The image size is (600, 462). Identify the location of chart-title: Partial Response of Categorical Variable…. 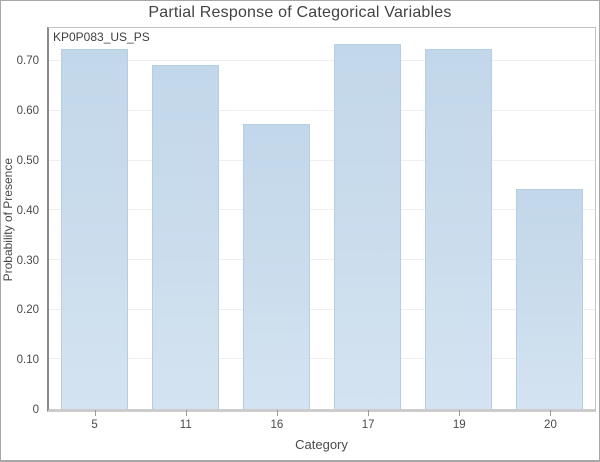
(300, 12).